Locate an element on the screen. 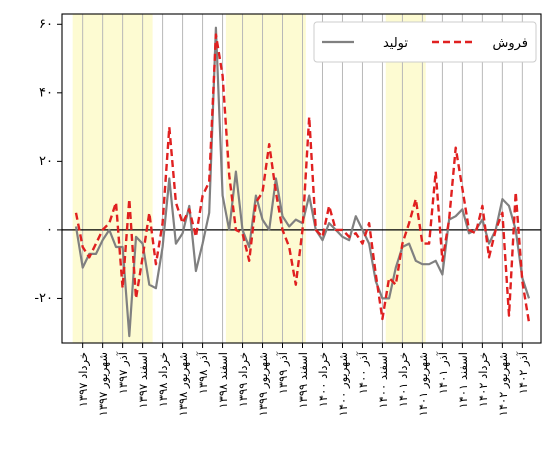 This screenshot has height=458, width=551. x-tick-label: خرداد ۱۳۹۹ is located at coordinates (243, 379).